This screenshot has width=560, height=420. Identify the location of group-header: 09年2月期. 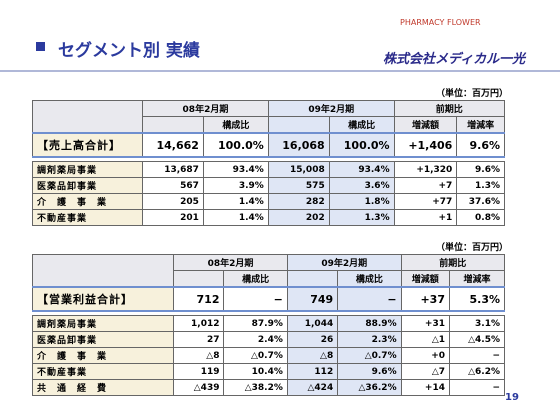
(344, 262).